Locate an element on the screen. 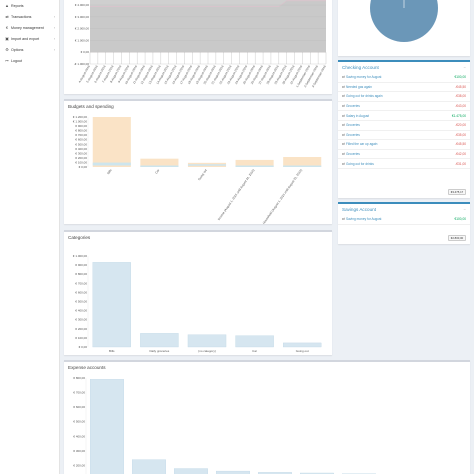 The image size is (474, 474). transaction-description-link: Going out for drinks again is located at coordinates (364, 96).